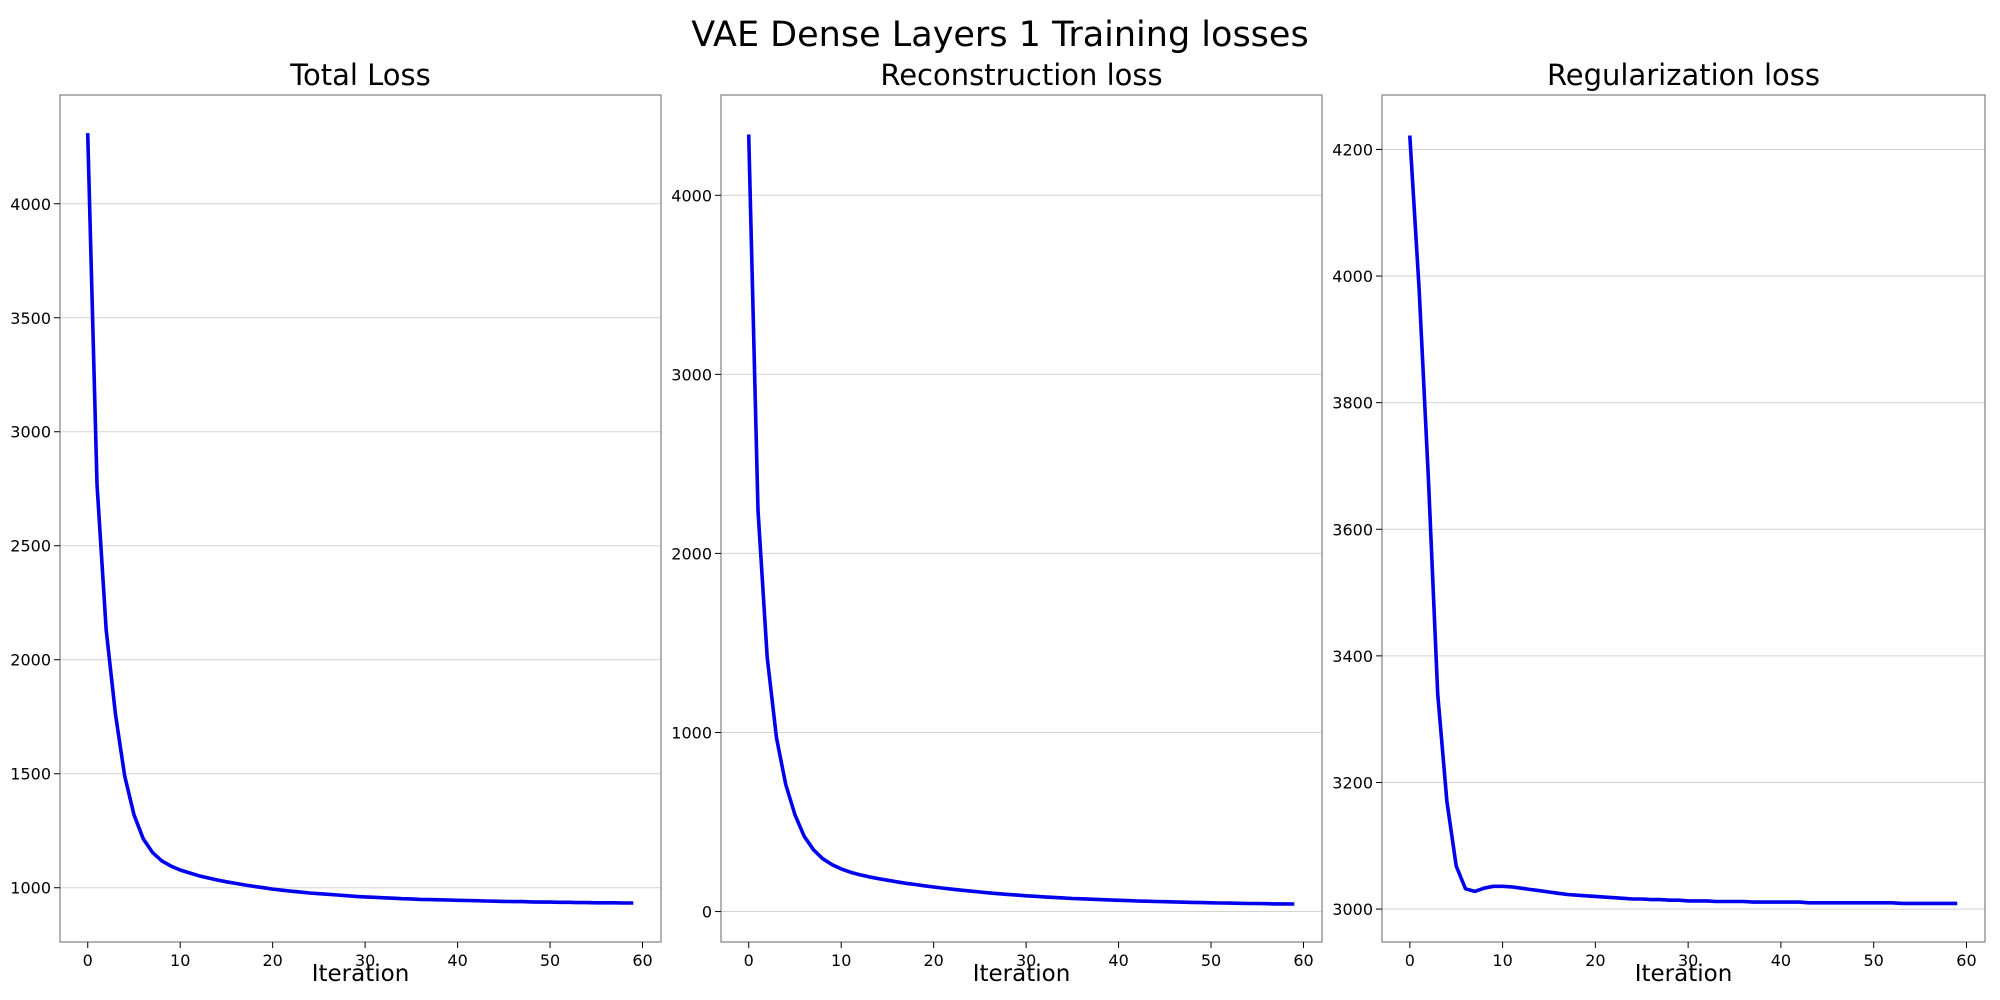 The width and height of the screenshot is (2000, 1000). I want to click on y-tick-label: 0, so click(707, 912).